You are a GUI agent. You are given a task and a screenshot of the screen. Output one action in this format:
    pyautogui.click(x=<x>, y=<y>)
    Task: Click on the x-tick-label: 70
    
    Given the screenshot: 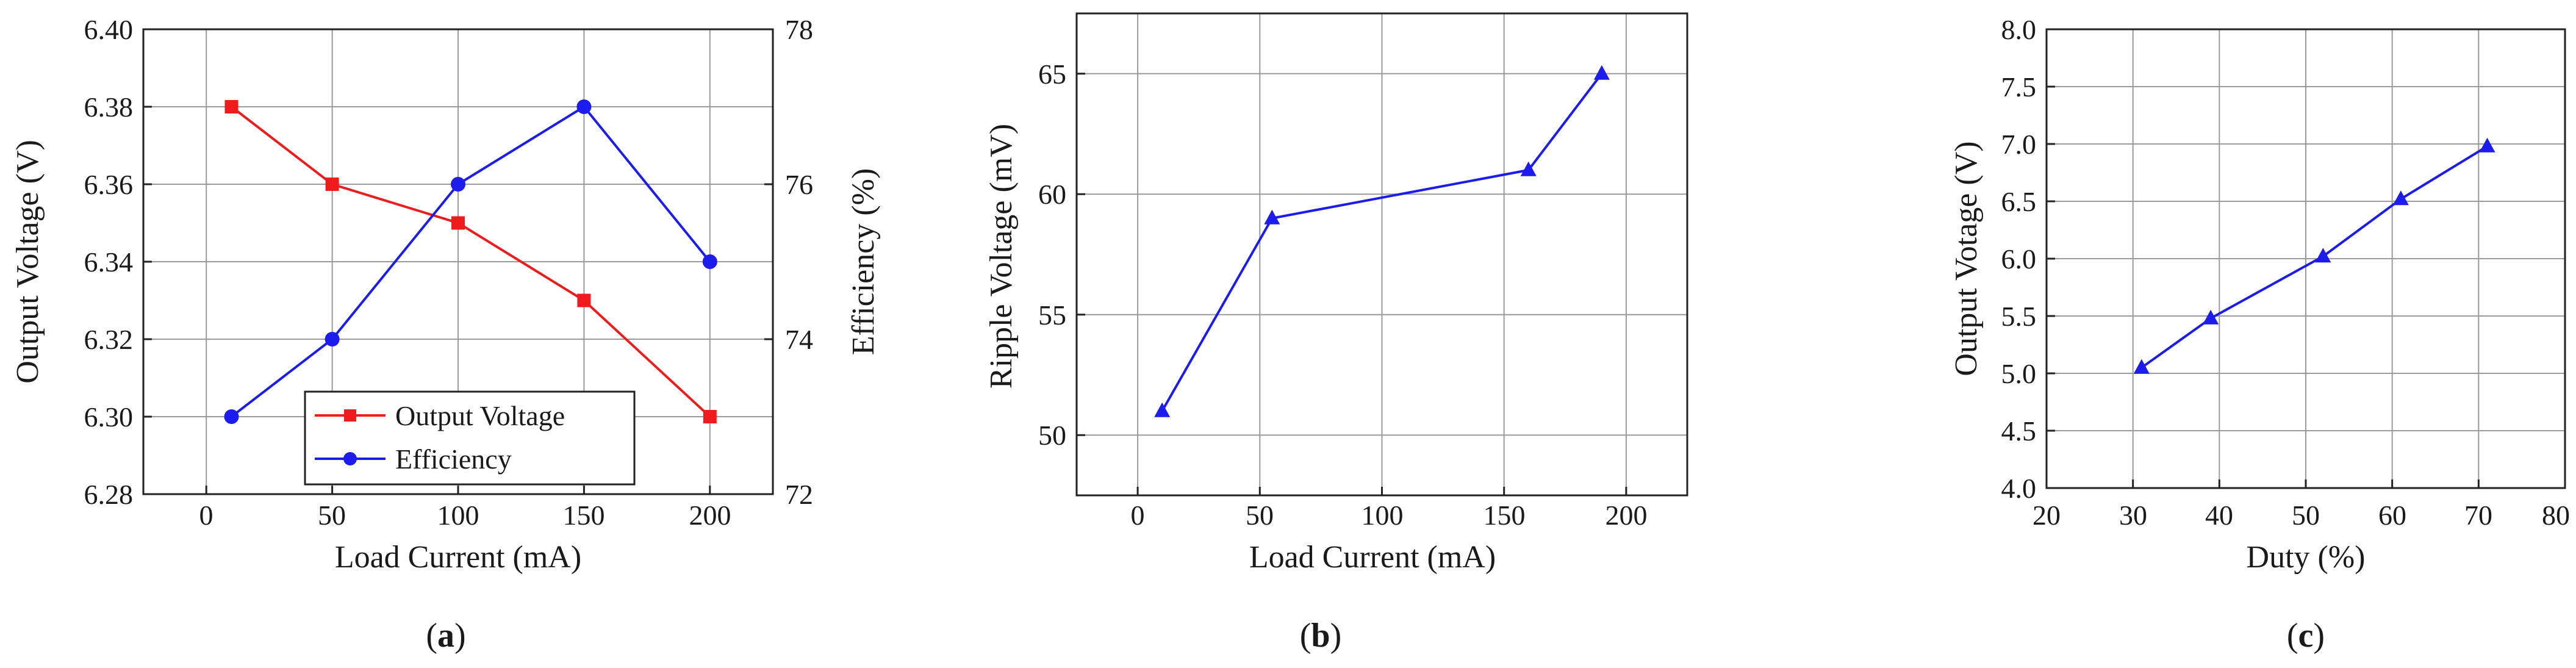 What is the action you would take?
    pyautogui.click(x=2478, y=516)
    